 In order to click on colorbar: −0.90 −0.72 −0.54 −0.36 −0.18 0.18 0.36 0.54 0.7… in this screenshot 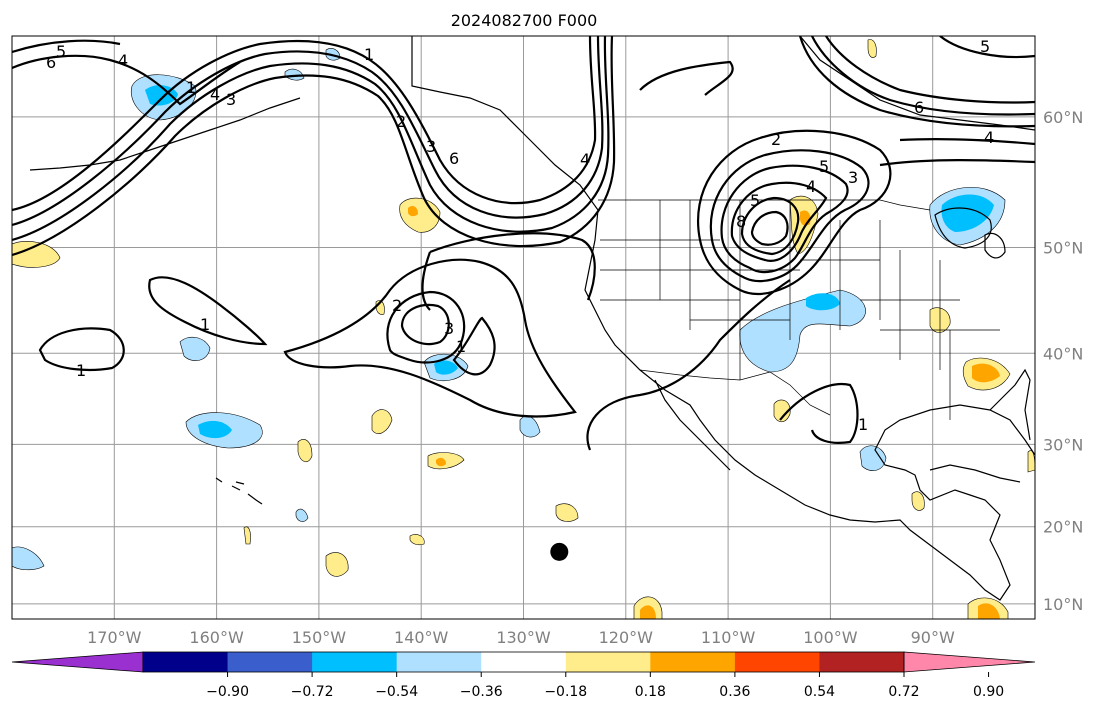, I will do `click(523, 675)`.